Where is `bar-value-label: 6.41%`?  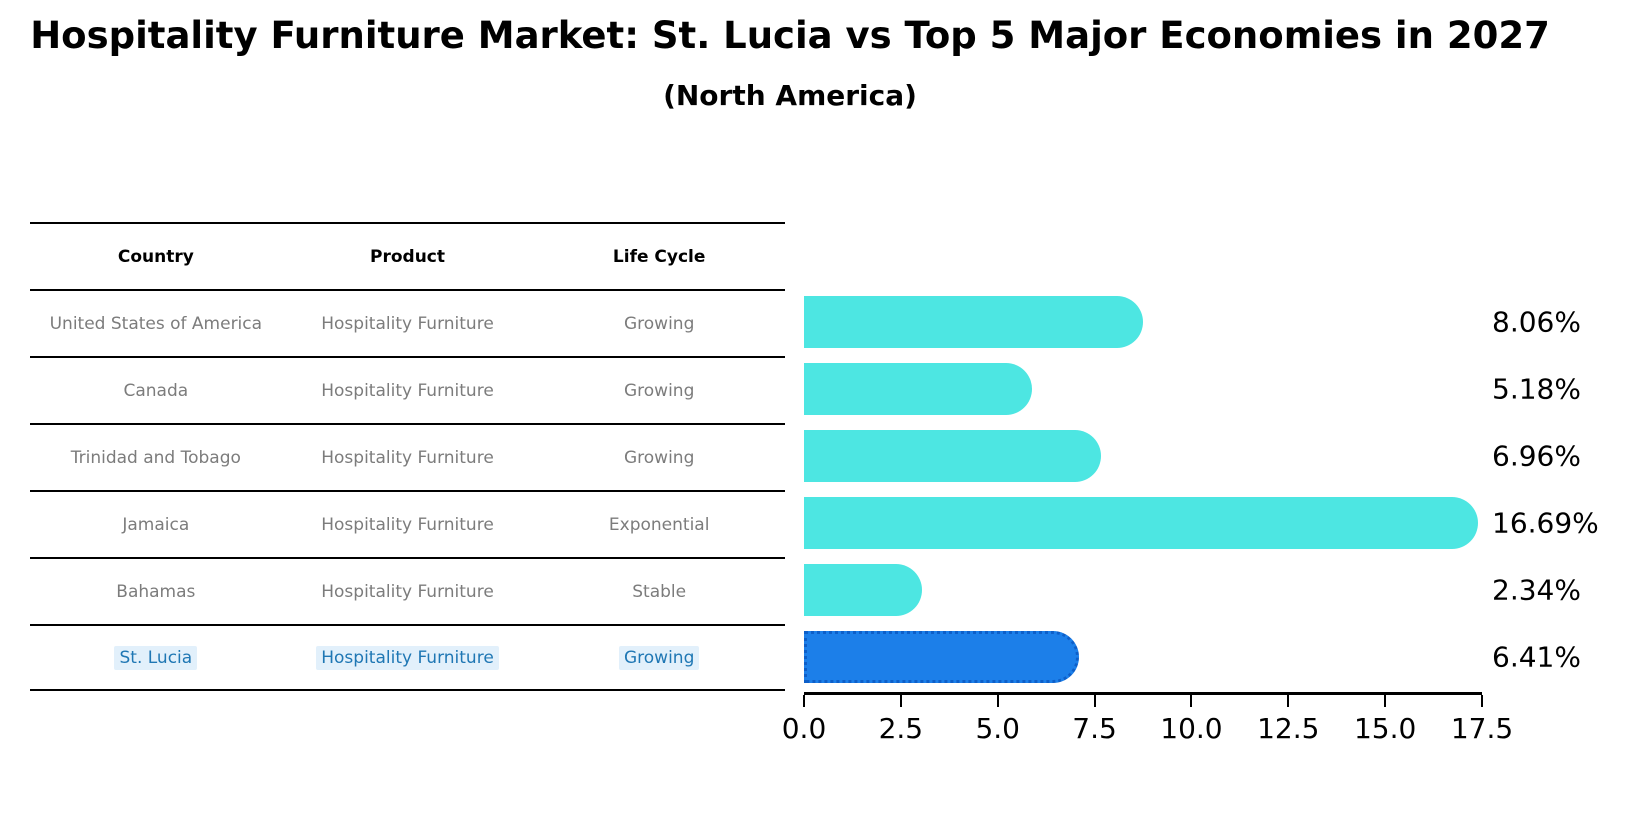
bar-value-label: 6.41% is located at coordinates (1536, 657).